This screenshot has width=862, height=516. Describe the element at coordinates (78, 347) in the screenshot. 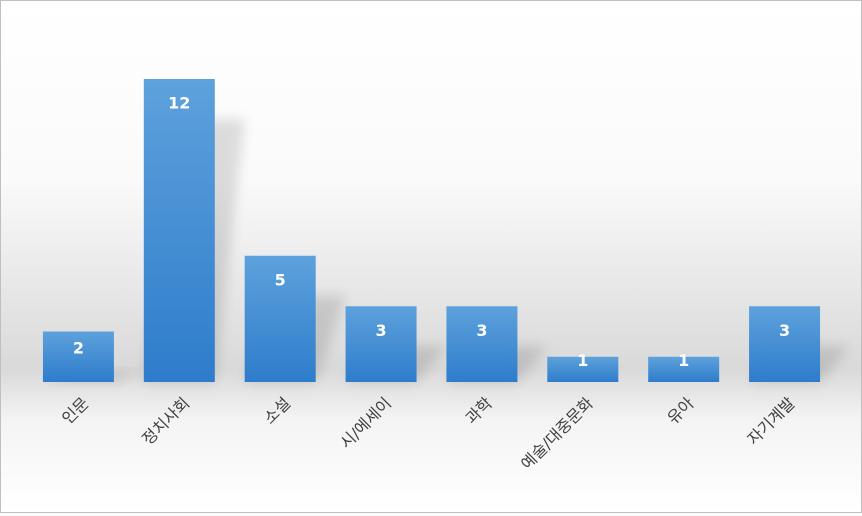

I see `value-label: 2` at that location.